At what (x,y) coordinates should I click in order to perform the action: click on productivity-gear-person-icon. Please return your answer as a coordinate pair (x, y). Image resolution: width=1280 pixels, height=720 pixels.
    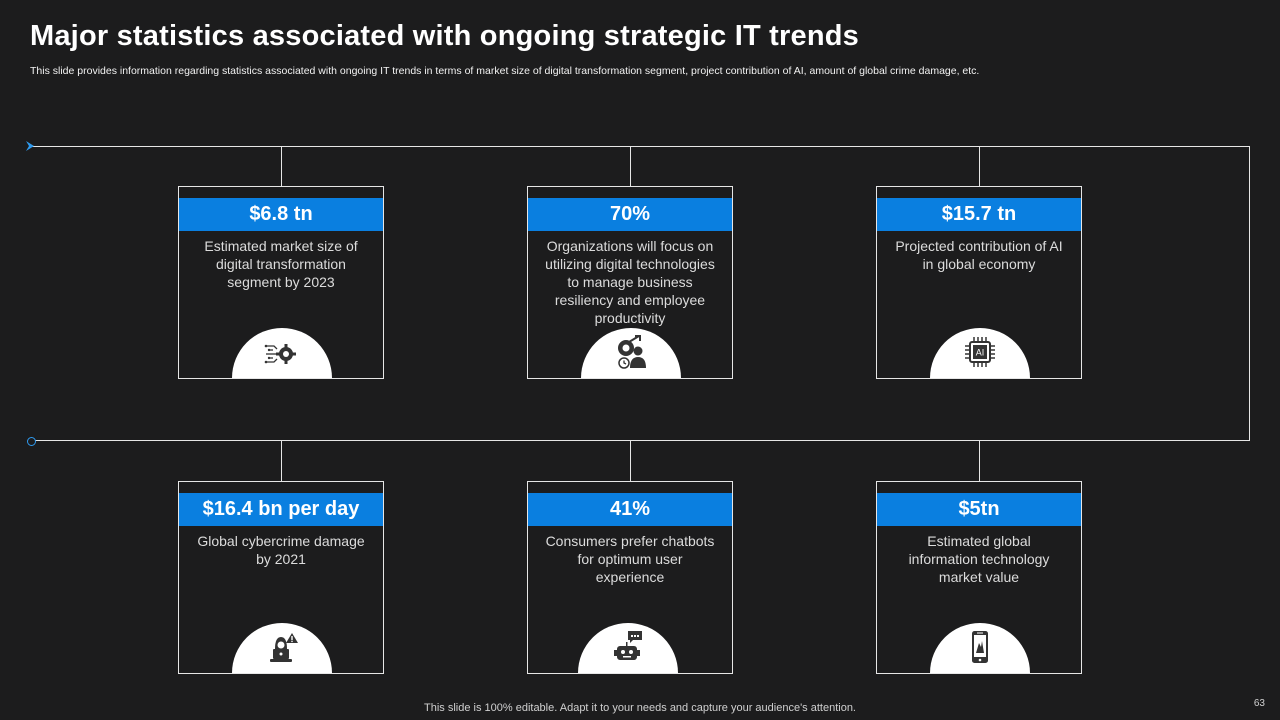
    Looking at the image, I should click on (632, 352).